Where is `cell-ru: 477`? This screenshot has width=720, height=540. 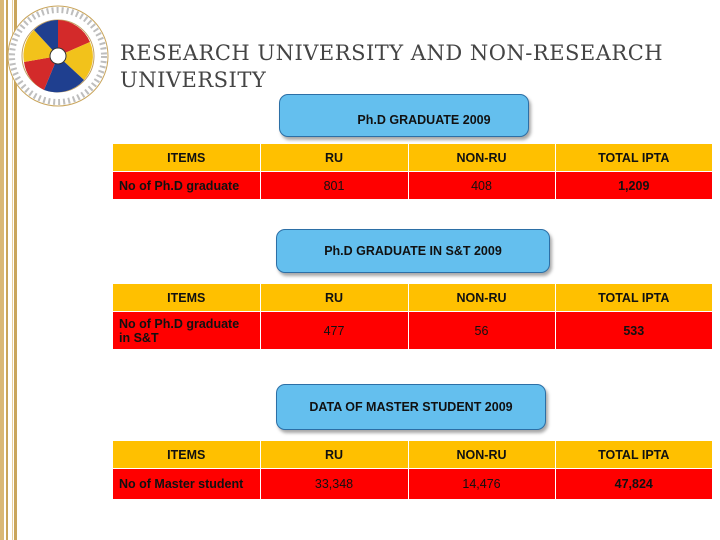 cell-ru: 477 is located at coordinates (333, 330).